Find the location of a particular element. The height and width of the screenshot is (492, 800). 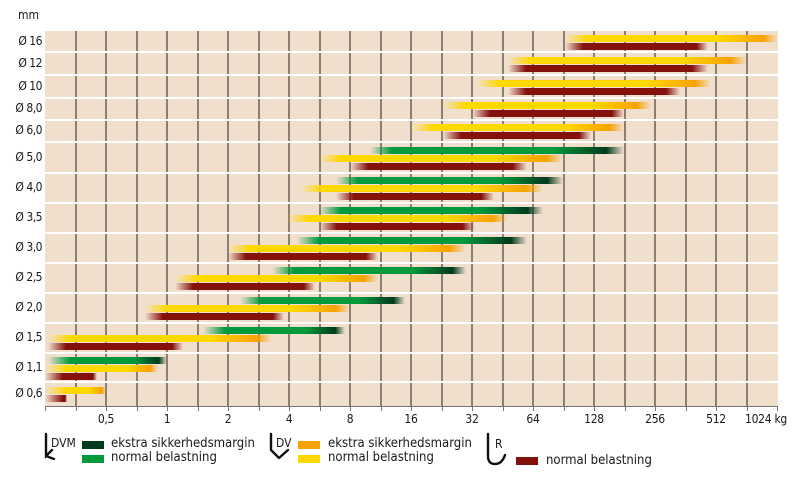

legend-r-normal-swatch is located at coordinates (527, 461).